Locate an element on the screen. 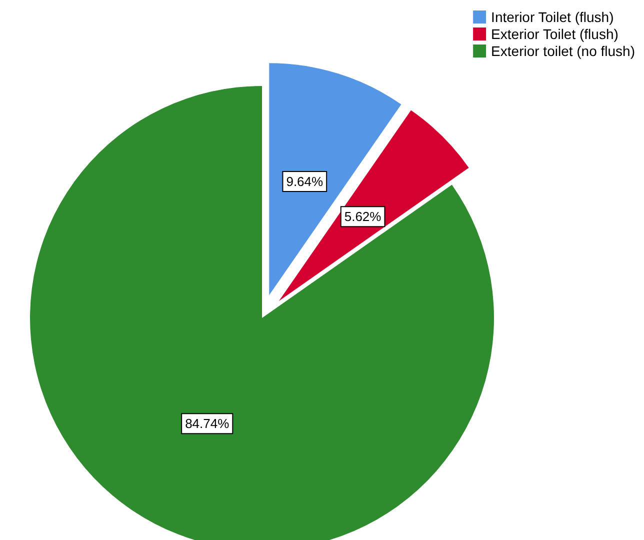 The image size is (644, 540). data-label: 5.62% is located at coordinates (363, 216).